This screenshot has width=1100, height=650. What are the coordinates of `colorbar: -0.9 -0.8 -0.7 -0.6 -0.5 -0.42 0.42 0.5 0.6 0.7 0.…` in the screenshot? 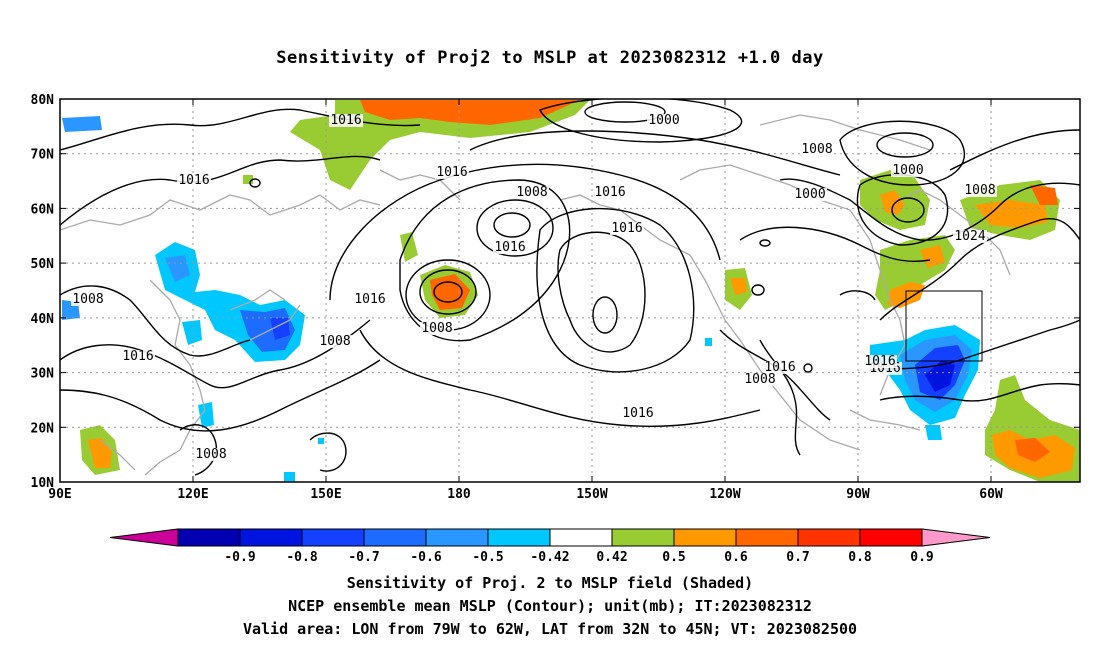 It's located at (550, 546).